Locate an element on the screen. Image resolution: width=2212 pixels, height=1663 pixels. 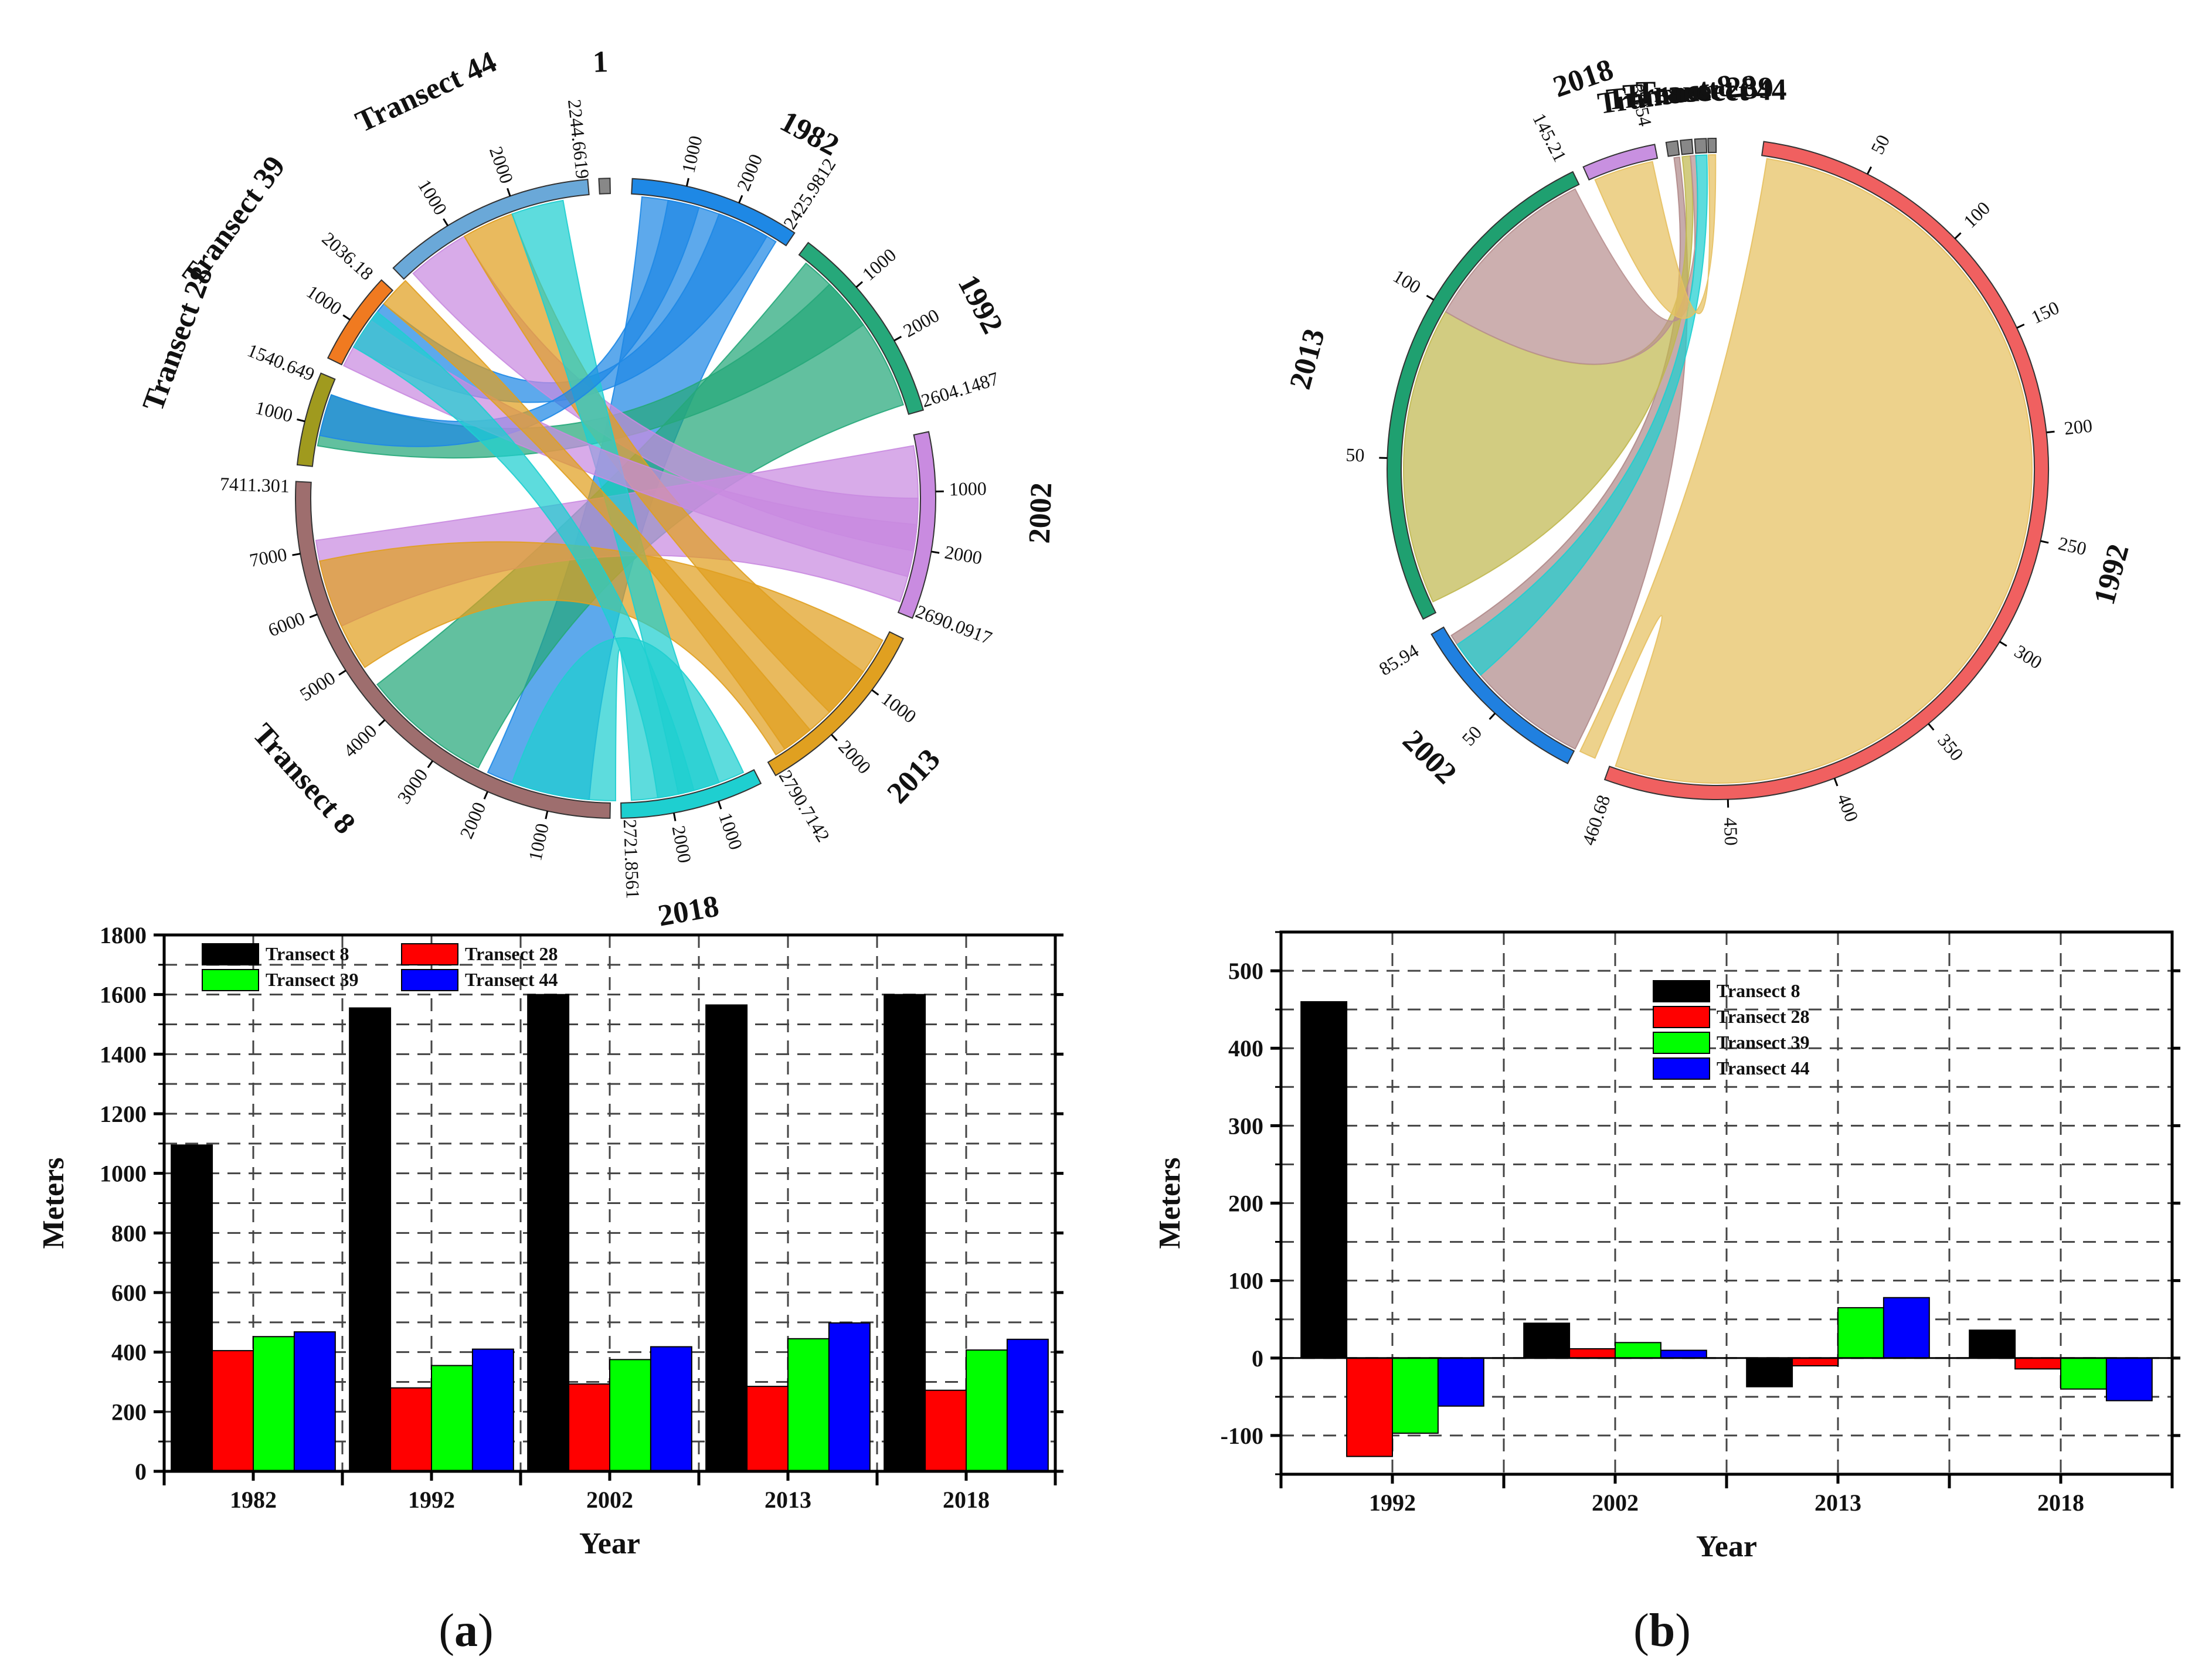
bar-transect-44-1982 is located at coordinates (314, 1401).